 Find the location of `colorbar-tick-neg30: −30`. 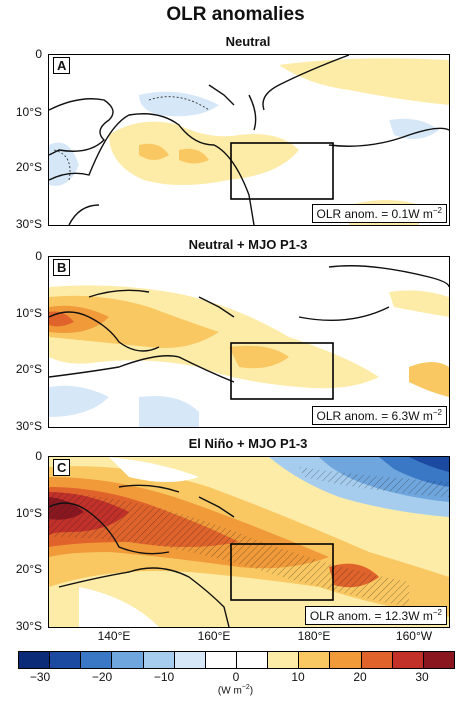

colorbar-tick-neg30: −30 is located at coordinates (40, 677).